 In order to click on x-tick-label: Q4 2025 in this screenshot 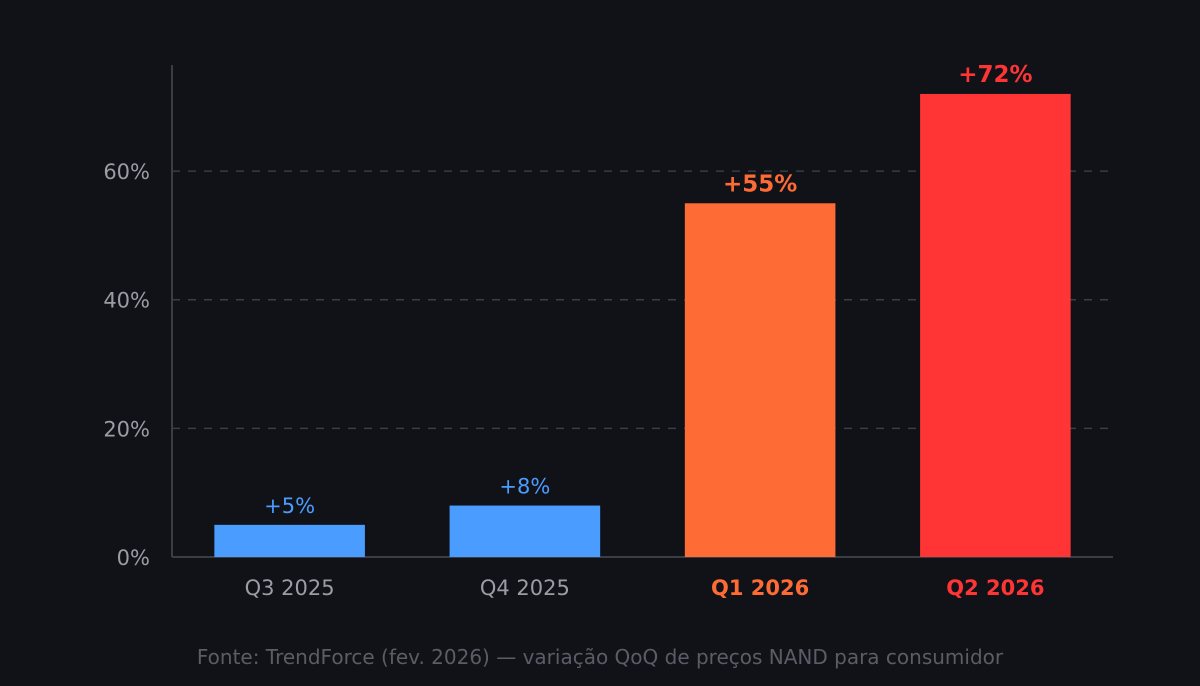, I will do `click(525, 588)`.